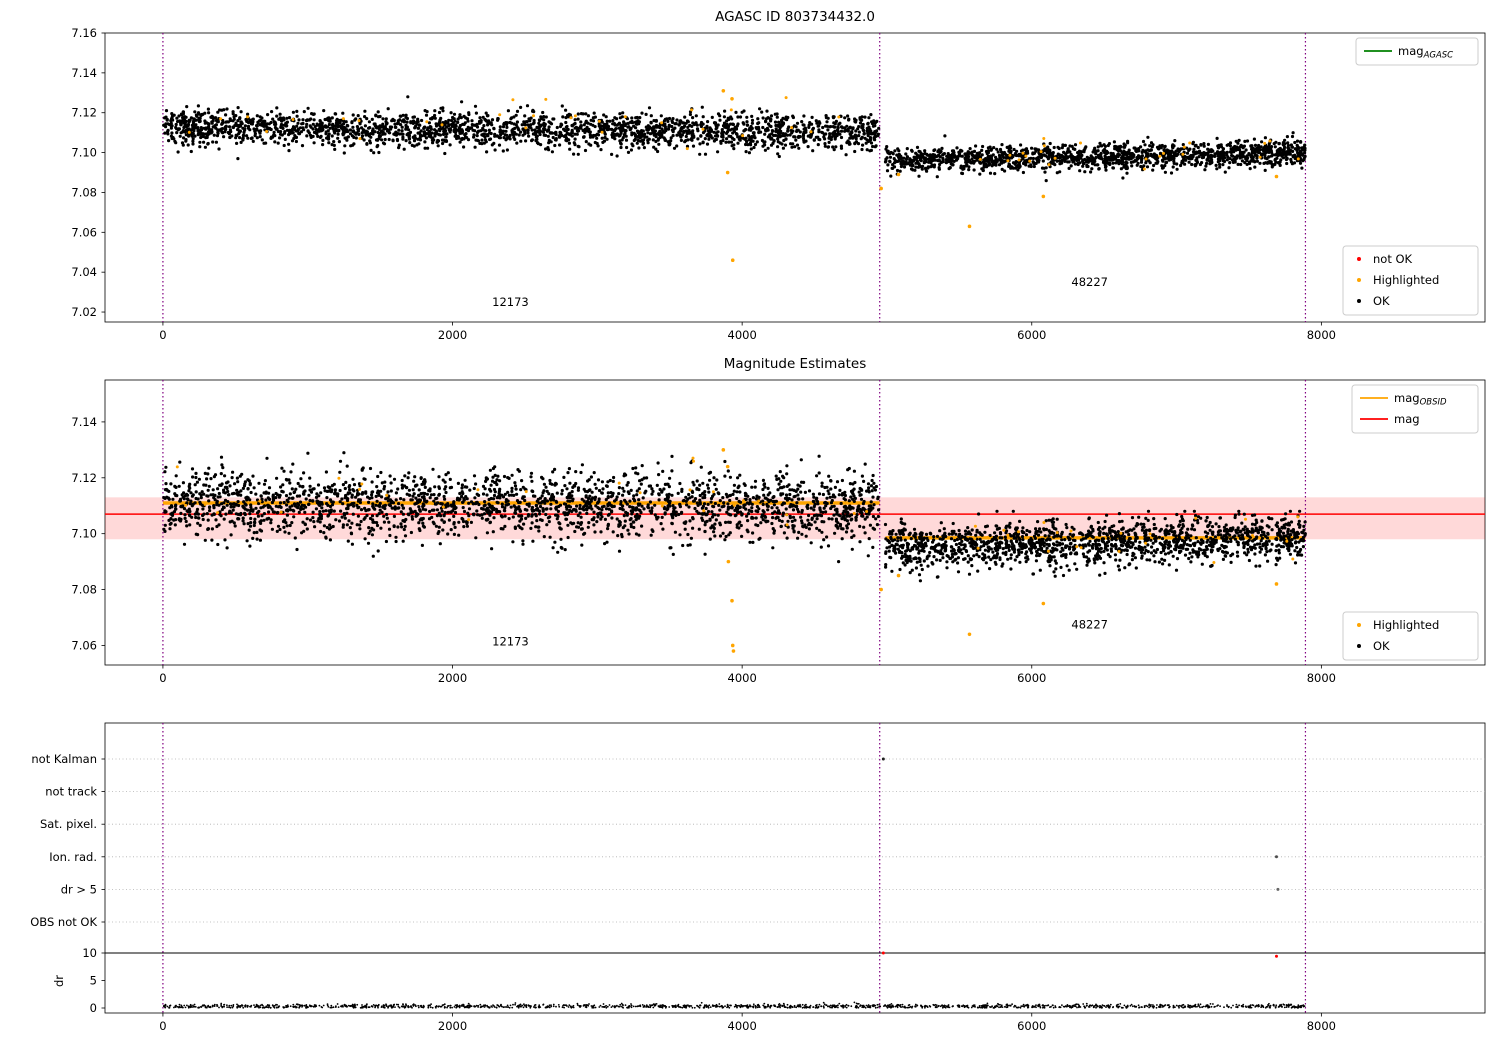  Describe the element at coordinates (84, 33) in the screenshot. I see `y-tick-label: 7.16` at that location.